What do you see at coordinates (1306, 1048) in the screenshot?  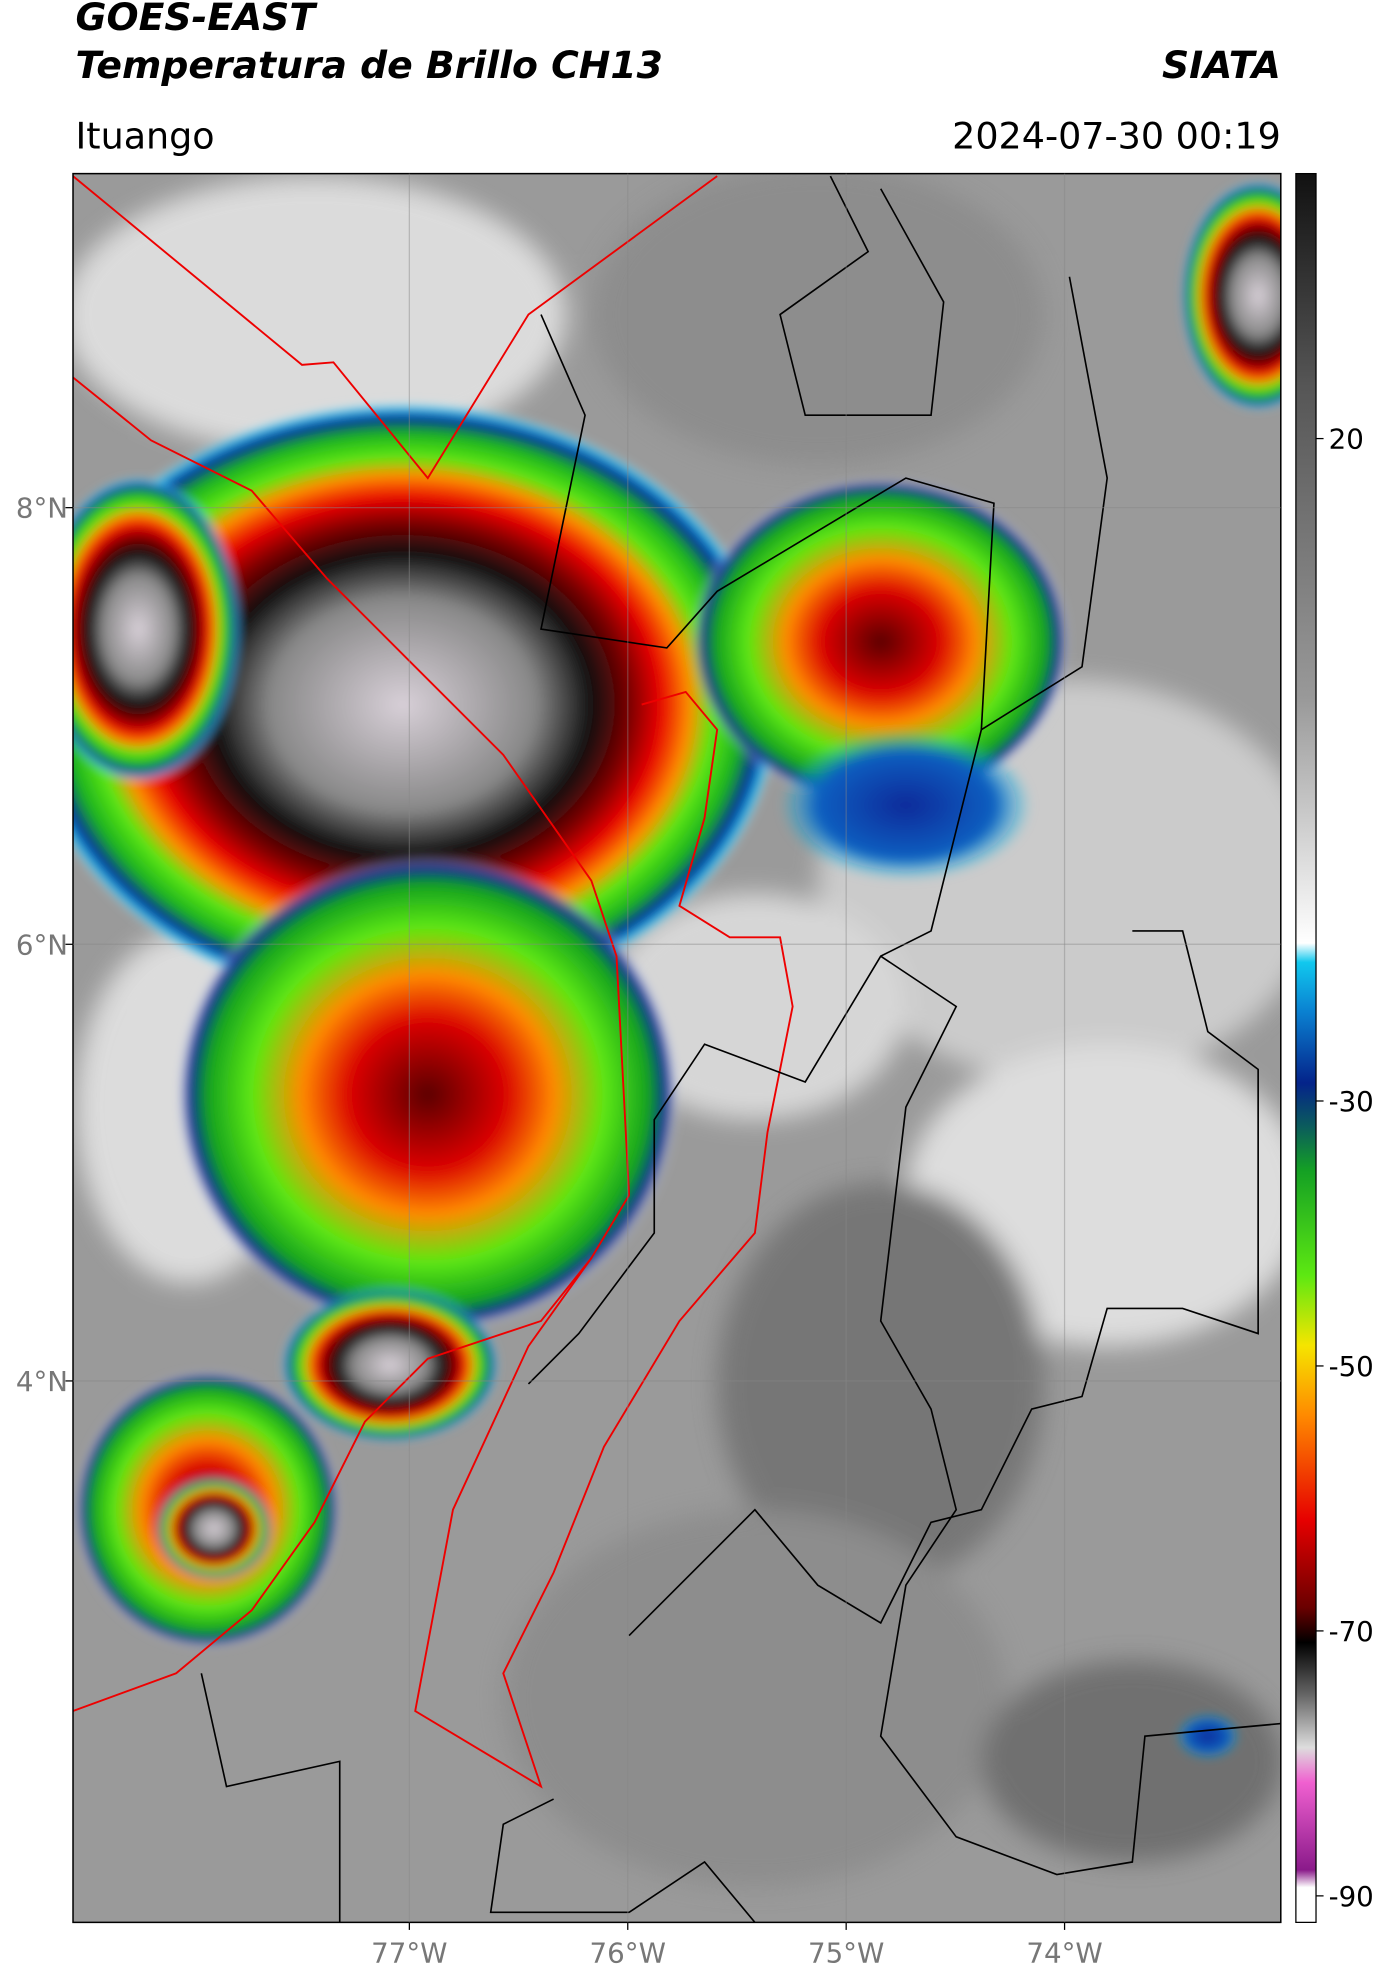 I see `colorbar` at bounding box center [1306, 1048].